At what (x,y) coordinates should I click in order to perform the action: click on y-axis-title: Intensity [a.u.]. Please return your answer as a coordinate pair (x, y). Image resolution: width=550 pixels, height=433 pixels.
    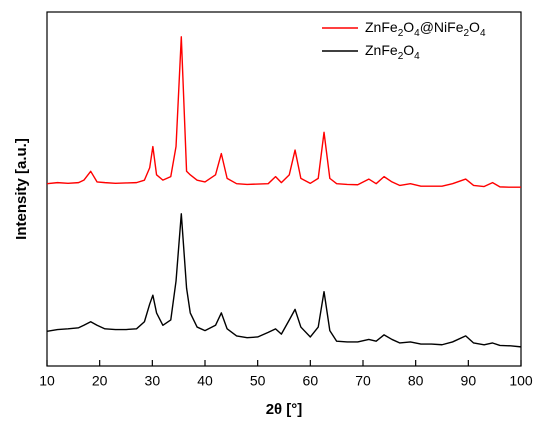
    Looking at the image, I should click on (21, 189).